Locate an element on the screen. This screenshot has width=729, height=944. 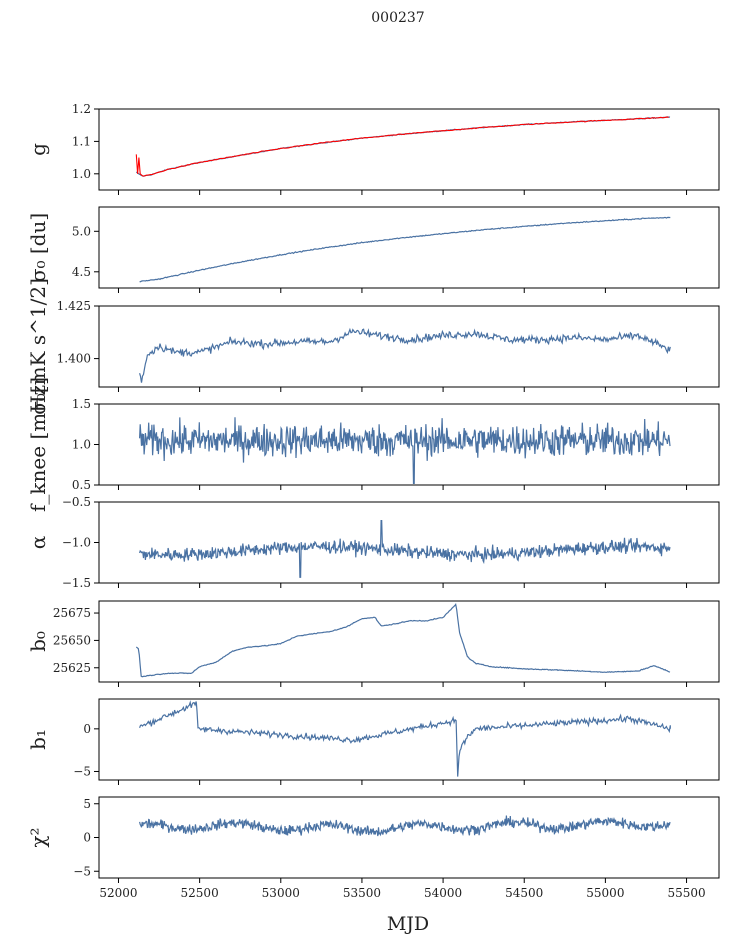
y-tick-label-sigma0-mK: 1.425 is located at coordinates (74, 306).